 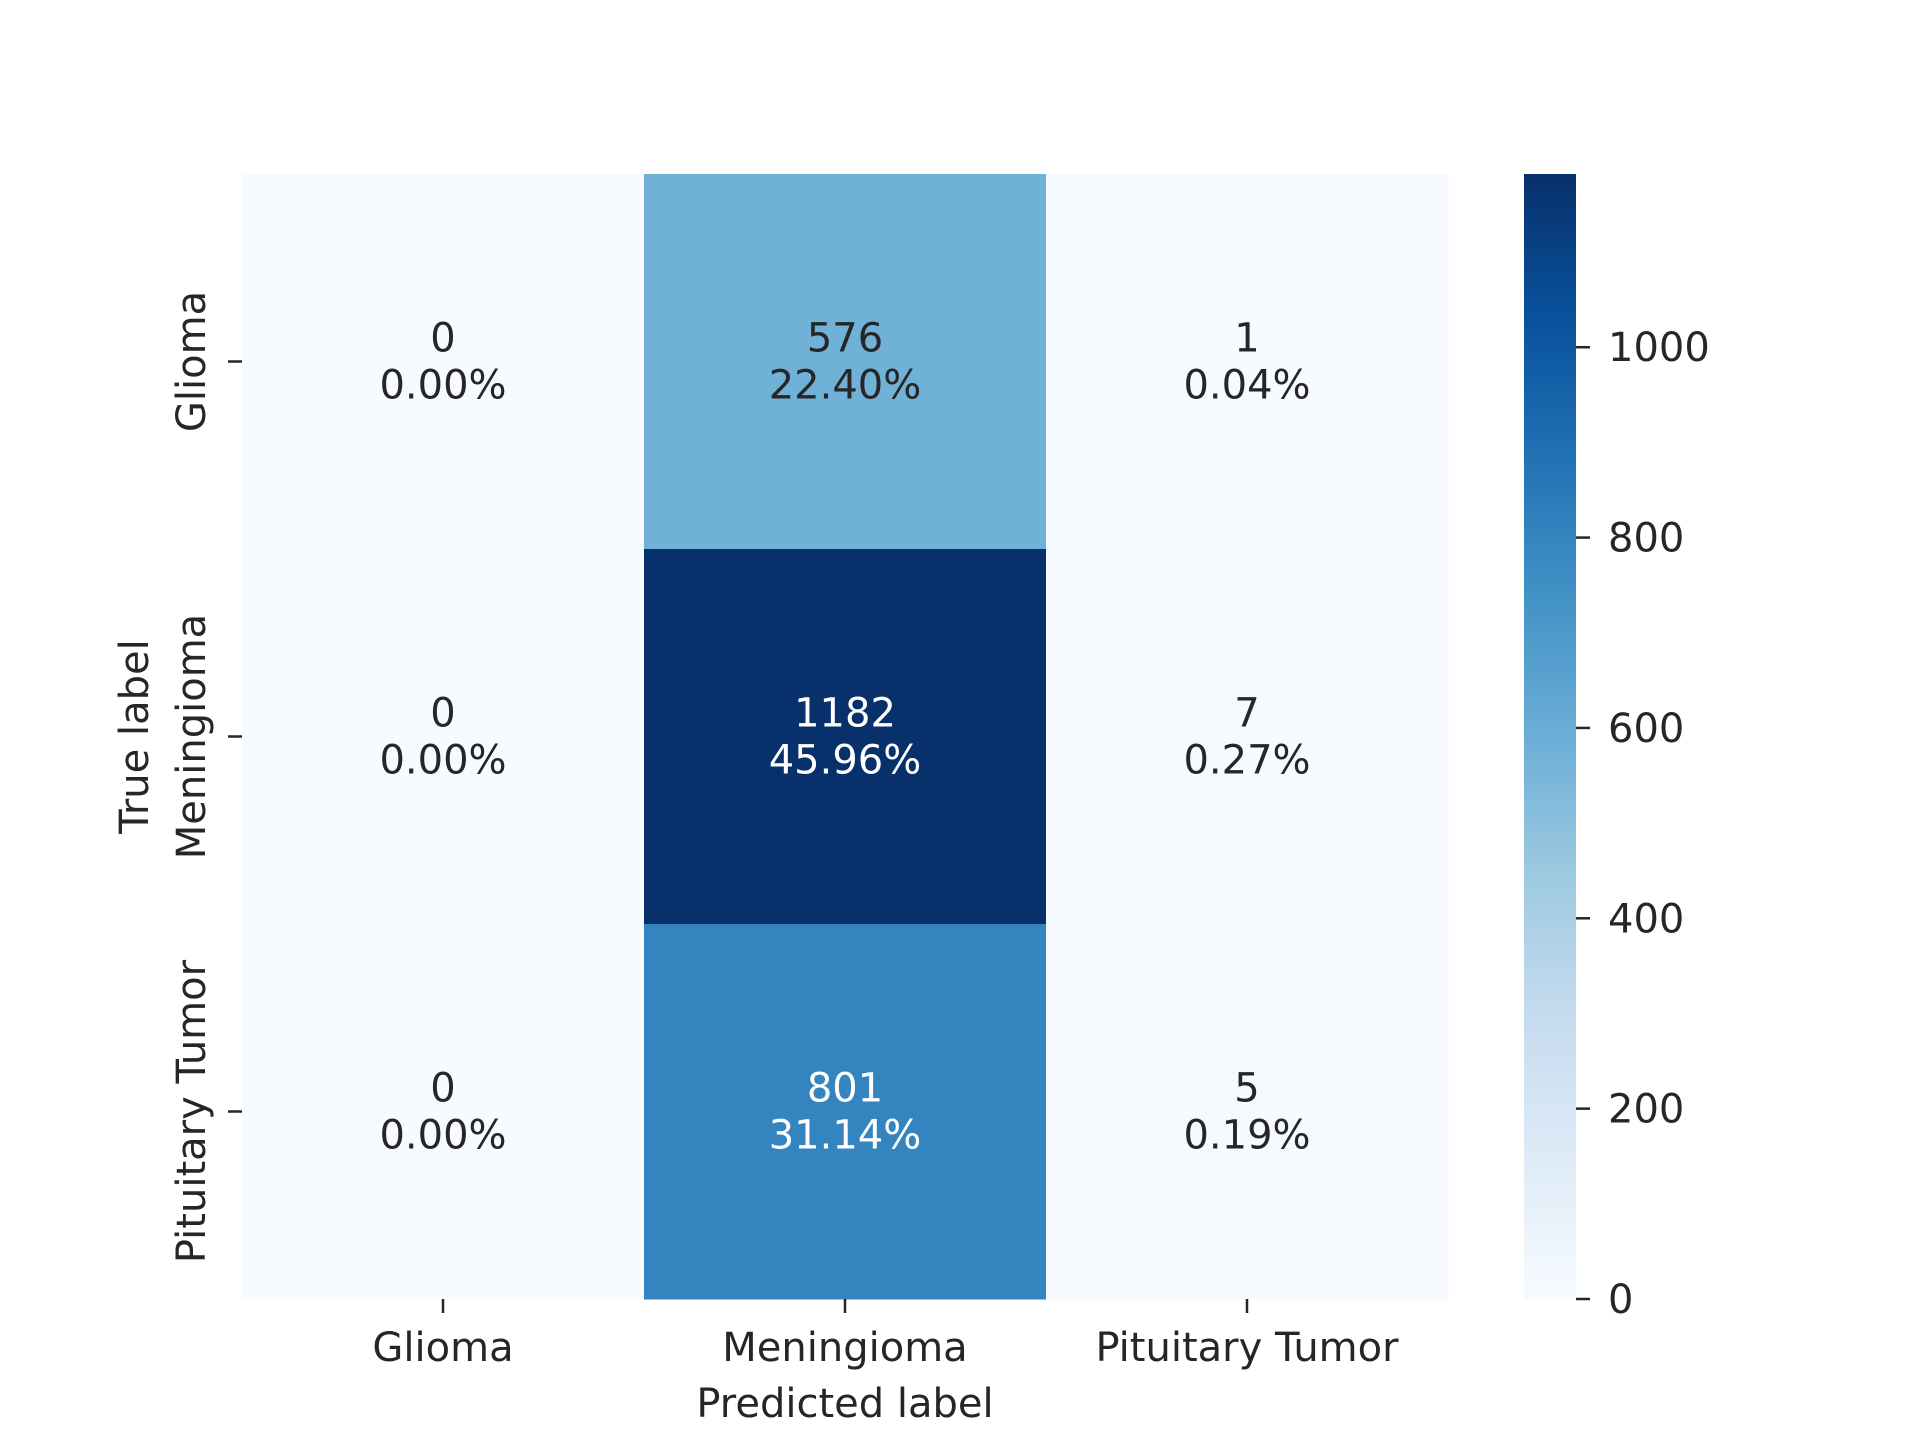 I want to click on y-tick-label: Meningioma, so click(x=192, y=736).